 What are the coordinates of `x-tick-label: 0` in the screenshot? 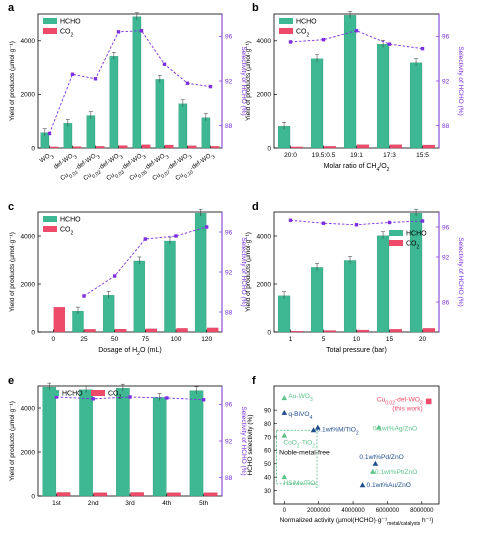 It's located at (285, 511).